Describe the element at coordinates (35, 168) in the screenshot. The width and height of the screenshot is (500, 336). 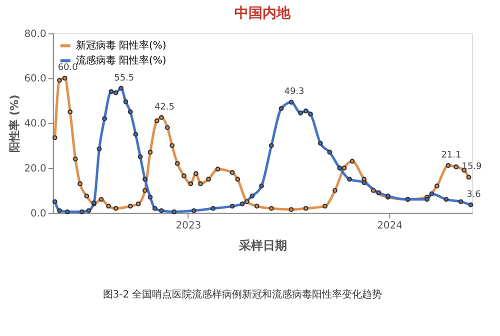
I see `y-tick-label: 20.0` at that location.